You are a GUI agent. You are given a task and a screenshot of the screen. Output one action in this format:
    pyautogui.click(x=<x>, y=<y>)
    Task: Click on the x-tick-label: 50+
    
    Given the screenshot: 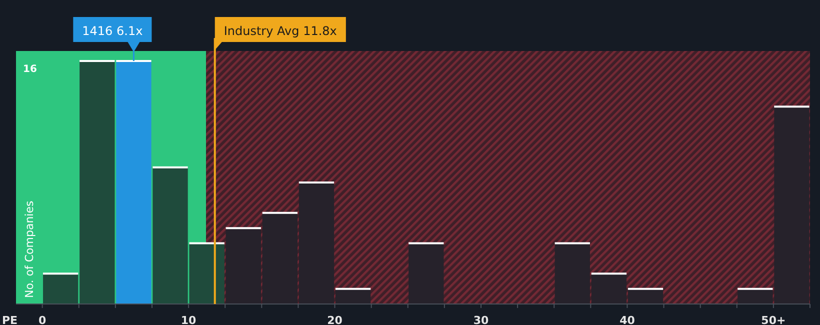 What is the action you would take?
    pyautogui.click(x=773, y=319)
    